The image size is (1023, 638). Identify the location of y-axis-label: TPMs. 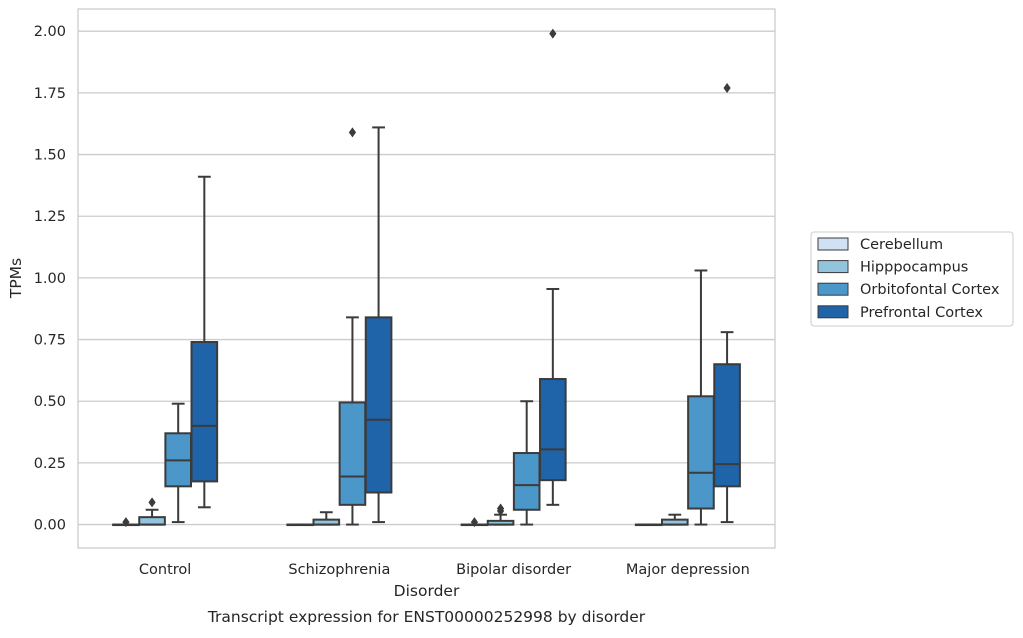
(16, 278).